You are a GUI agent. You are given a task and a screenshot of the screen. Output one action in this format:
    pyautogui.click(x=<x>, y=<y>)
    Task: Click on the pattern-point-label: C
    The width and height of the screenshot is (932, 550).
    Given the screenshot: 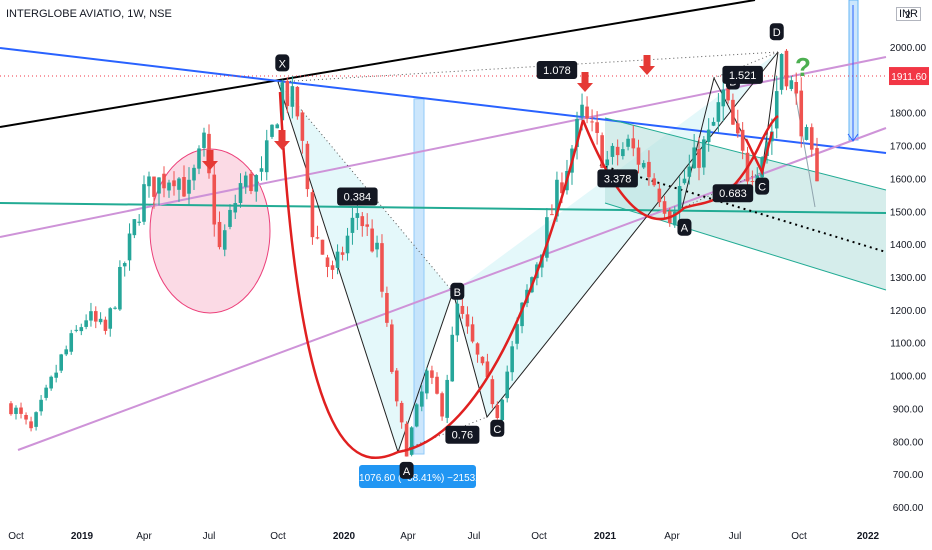 What is the action you would take?
    pyautogui.click(x=762, y=188)
    